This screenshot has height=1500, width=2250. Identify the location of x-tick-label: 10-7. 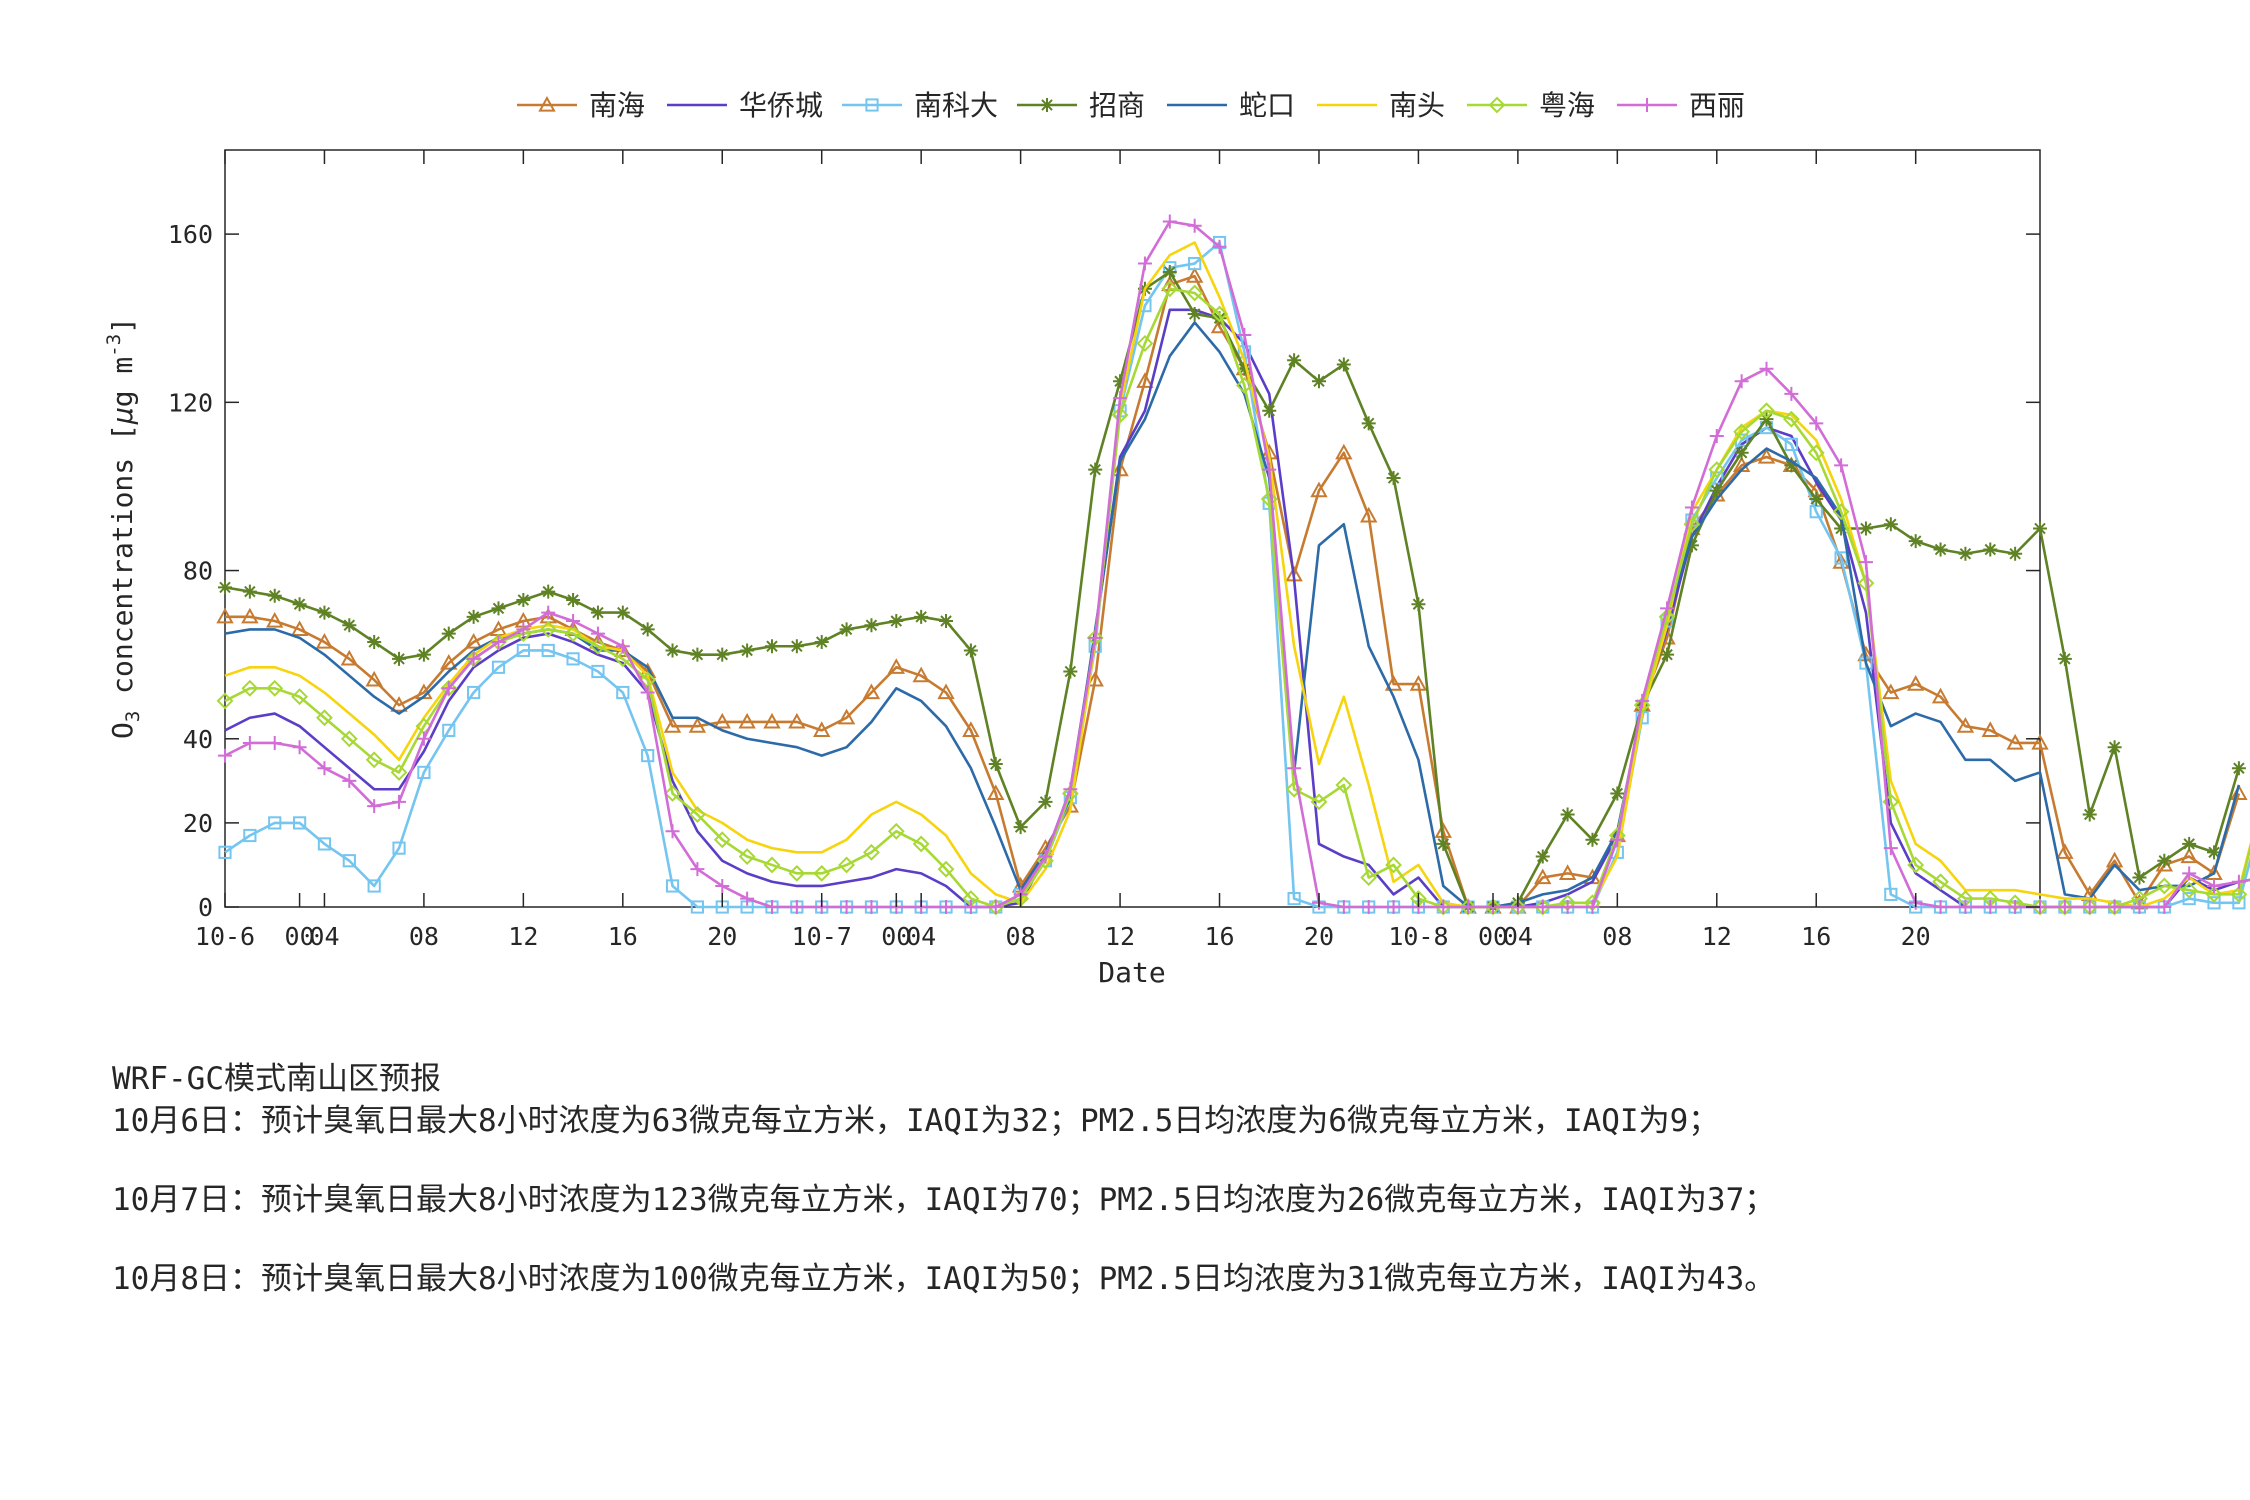
(822, 936).